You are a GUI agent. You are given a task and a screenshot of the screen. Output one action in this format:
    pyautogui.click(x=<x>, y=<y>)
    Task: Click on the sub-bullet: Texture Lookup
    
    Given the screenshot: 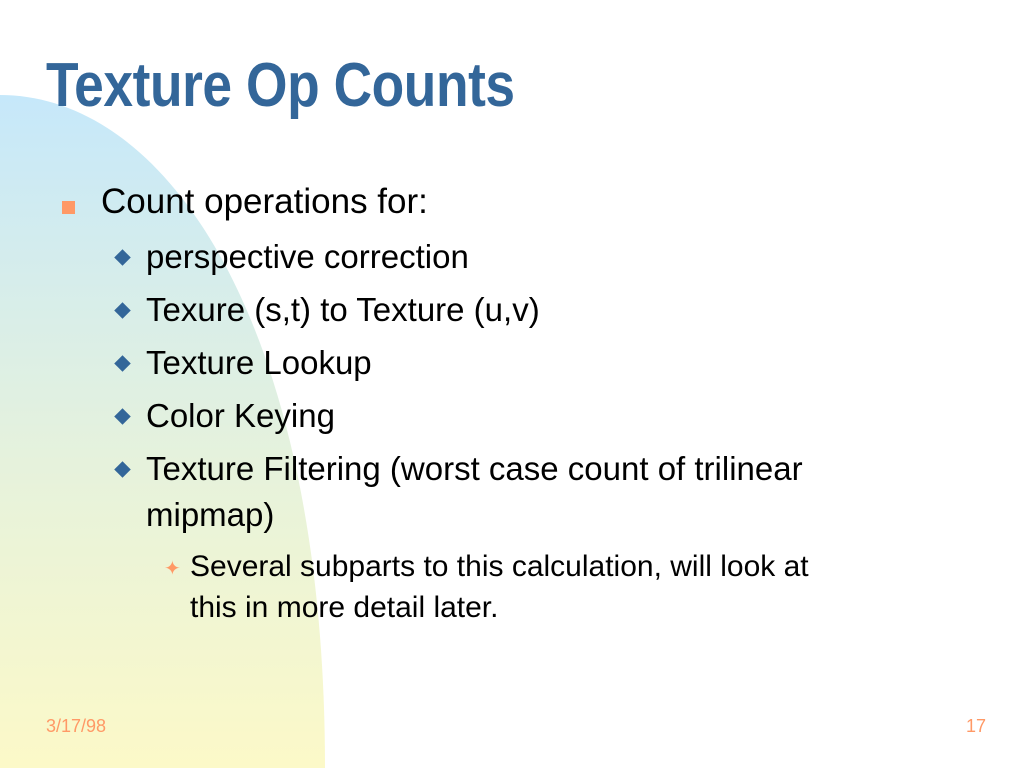 What is the action you would take?
    pyautogui.click(x=259, y=362)
    